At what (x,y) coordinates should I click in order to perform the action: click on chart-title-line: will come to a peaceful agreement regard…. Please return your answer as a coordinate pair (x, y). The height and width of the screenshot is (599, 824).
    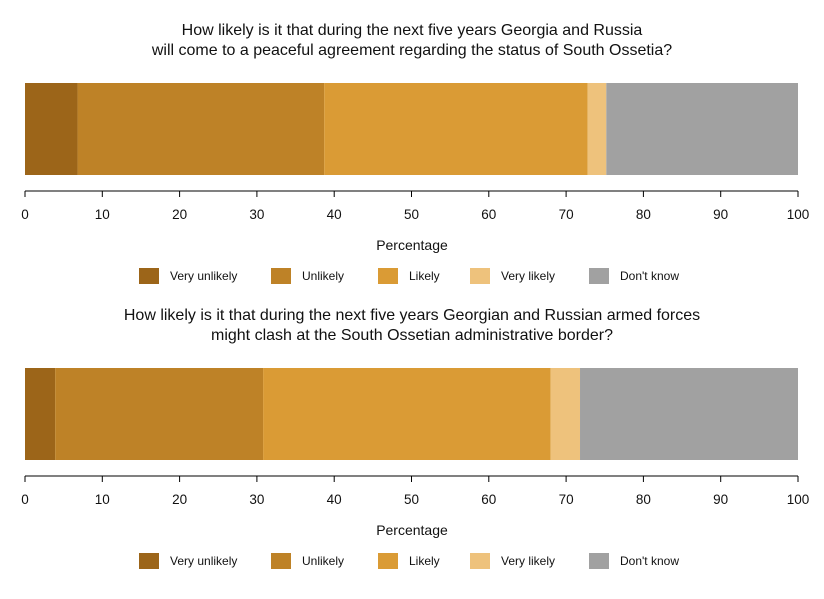
    Looking at the image, I should click on (411, 50).